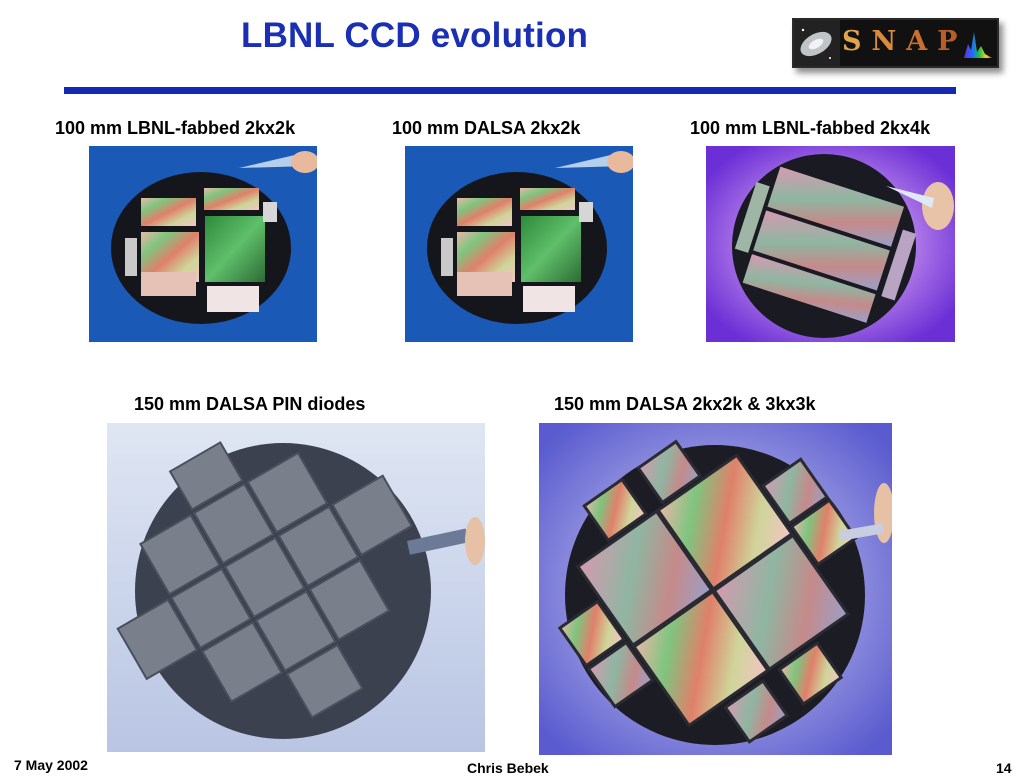 This screenshot has height=780, width=1023. Describe the element at coordinates (250, 404) in the screenshot. I see `wafer-caption-4: 150 mm DALSA PIN diodes` at that location.